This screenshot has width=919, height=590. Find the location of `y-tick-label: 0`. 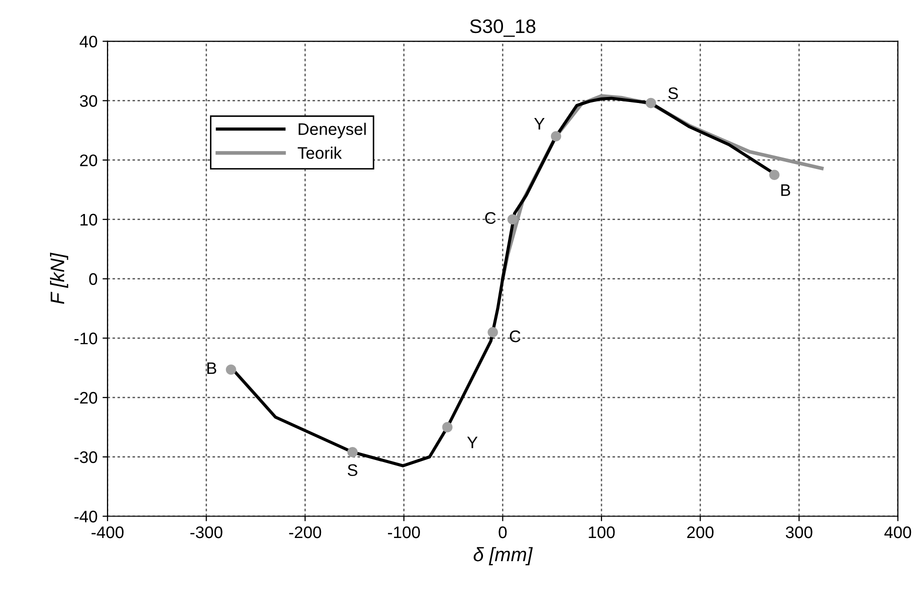

y-tick-label: 0 is located at coordinates (93, 279).